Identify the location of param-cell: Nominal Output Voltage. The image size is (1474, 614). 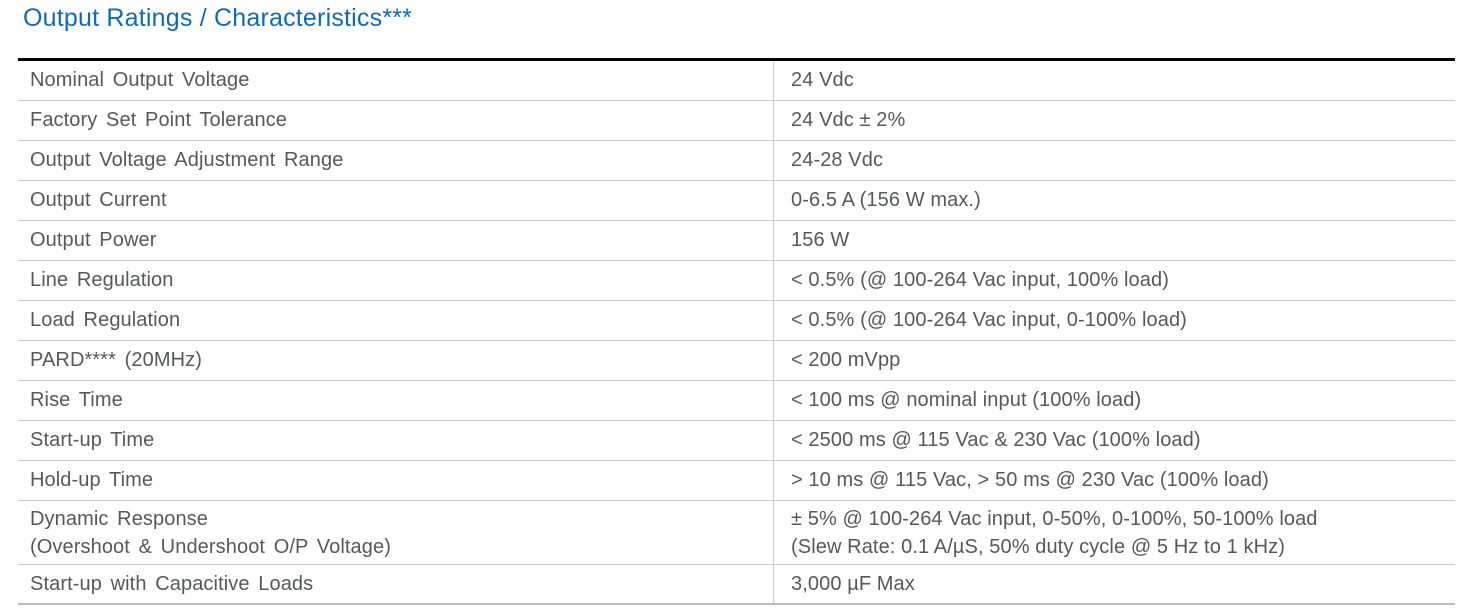
(140, 80).